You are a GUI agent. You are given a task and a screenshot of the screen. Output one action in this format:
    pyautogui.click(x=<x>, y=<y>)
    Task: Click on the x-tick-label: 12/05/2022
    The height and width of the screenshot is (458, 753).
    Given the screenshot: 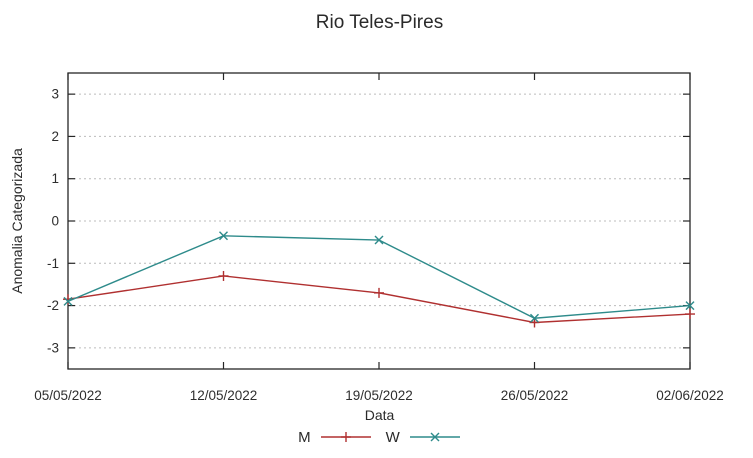 What is the action you would take?
    pyautogui.click(x=224, y=395)
    